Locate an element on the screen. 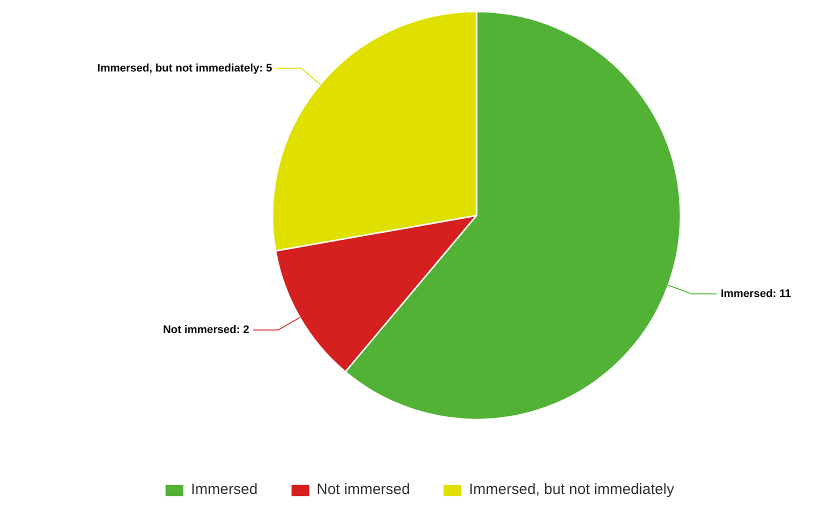  data-label: Immersed, but not immediately: 5 is located at coordinates (184, 68).